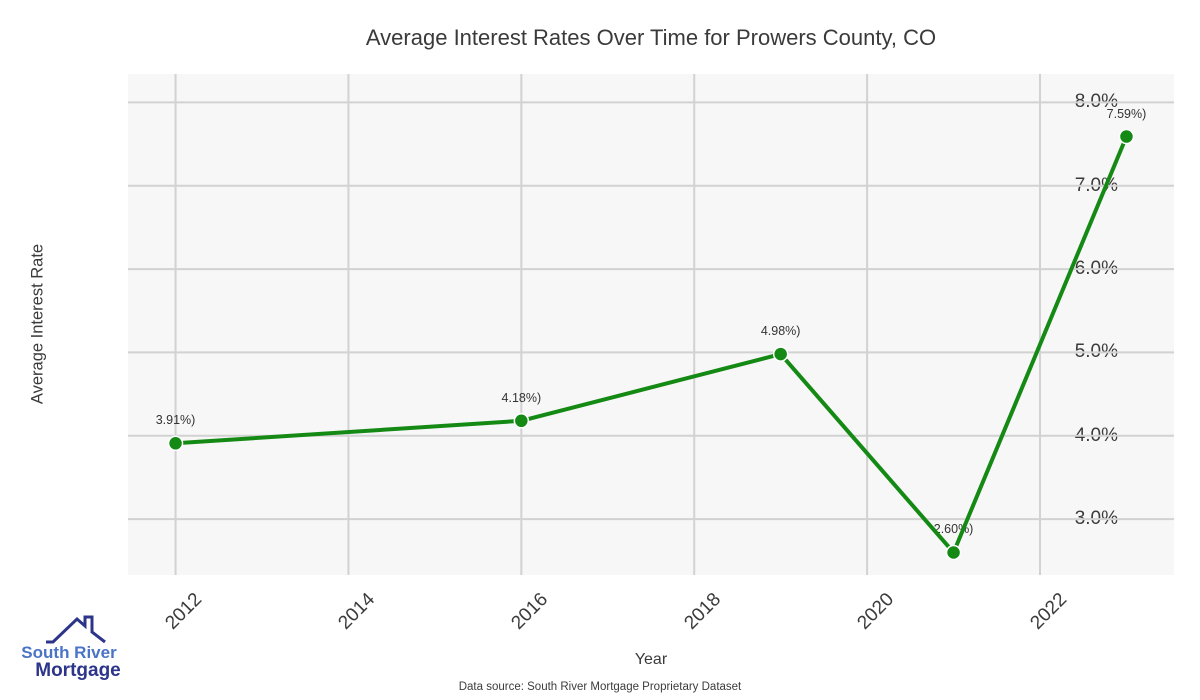 The image size is (1200, 700). Describe the element at coordinates (175, 420) in the screenshot. I see `data-point-label: 3.91%)` at that location.